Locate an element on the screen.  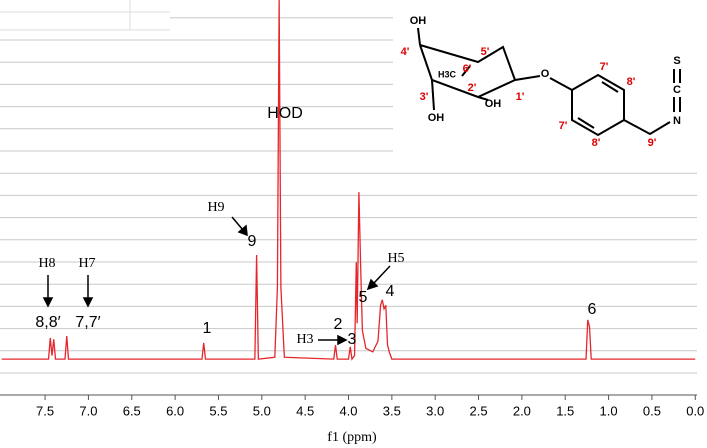
arrows is located at coordinates (216, 281).